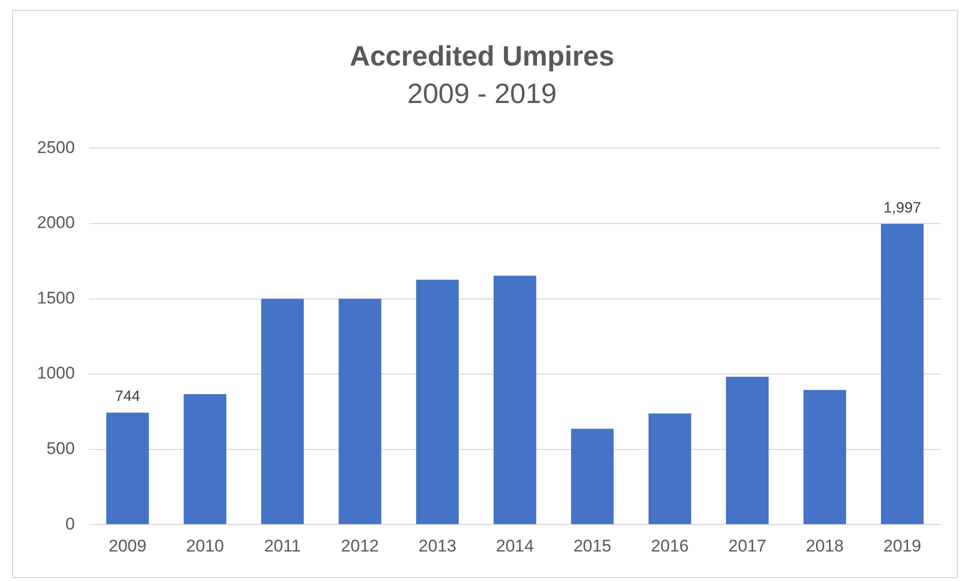 Image resolution: width=960 pixels, height=581 pixels. Describe the element at coordinates (360, 546) in the screenshot. I see `x-tick-label: 2012` at that location.